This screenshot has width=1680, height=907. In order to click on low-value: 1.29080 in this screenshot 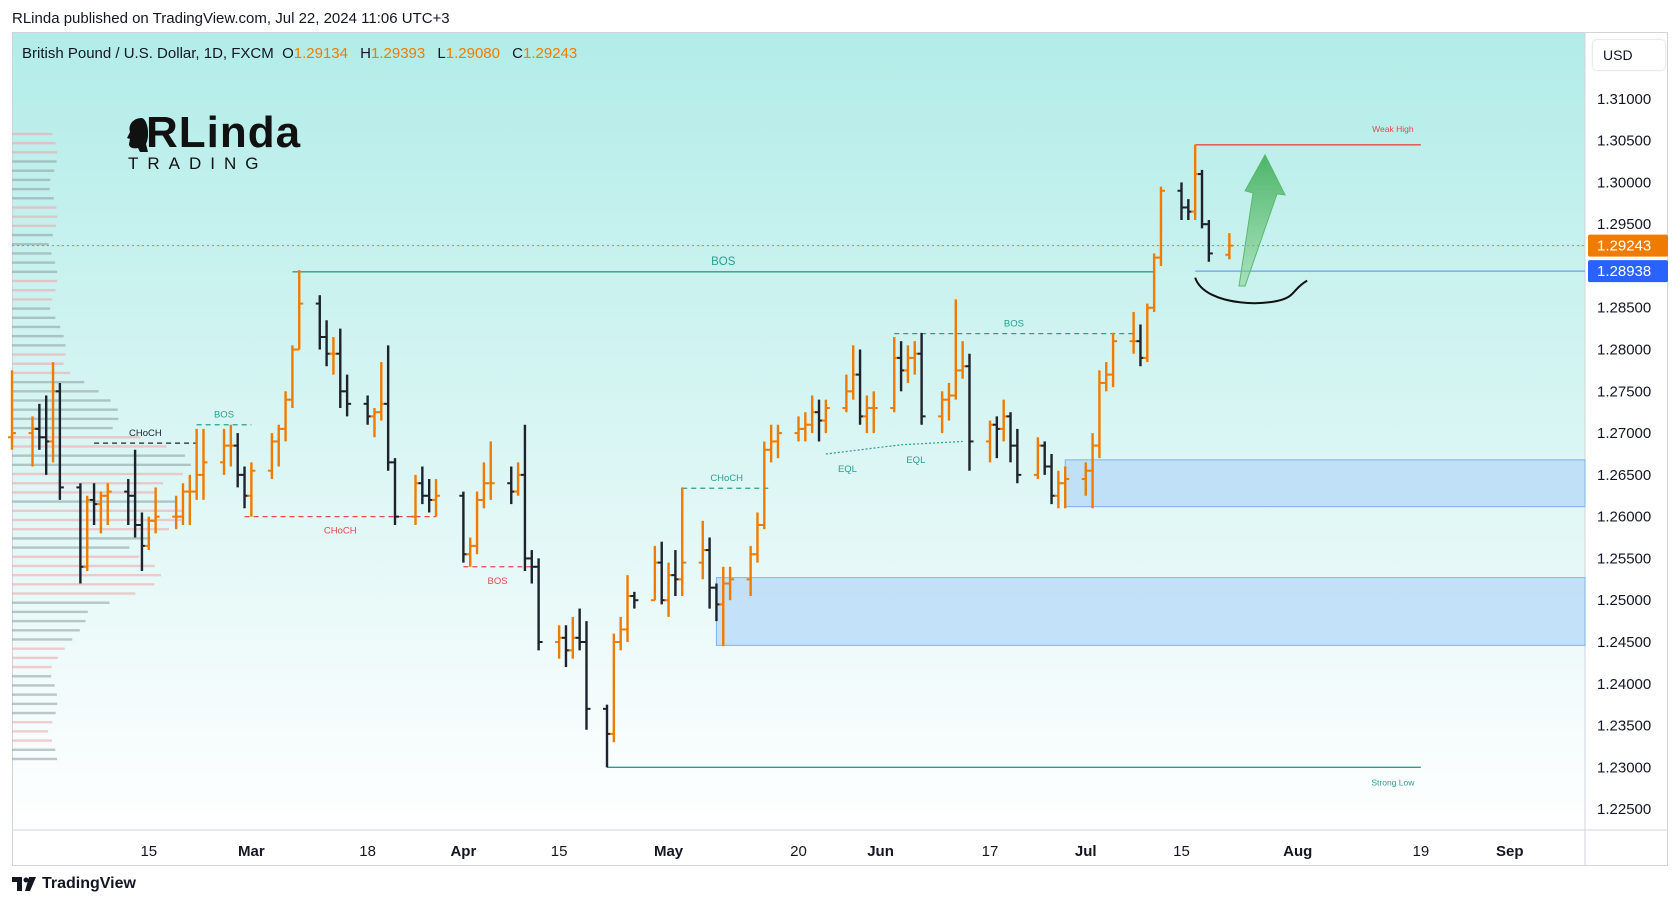, I will do `click(472, 53)`.